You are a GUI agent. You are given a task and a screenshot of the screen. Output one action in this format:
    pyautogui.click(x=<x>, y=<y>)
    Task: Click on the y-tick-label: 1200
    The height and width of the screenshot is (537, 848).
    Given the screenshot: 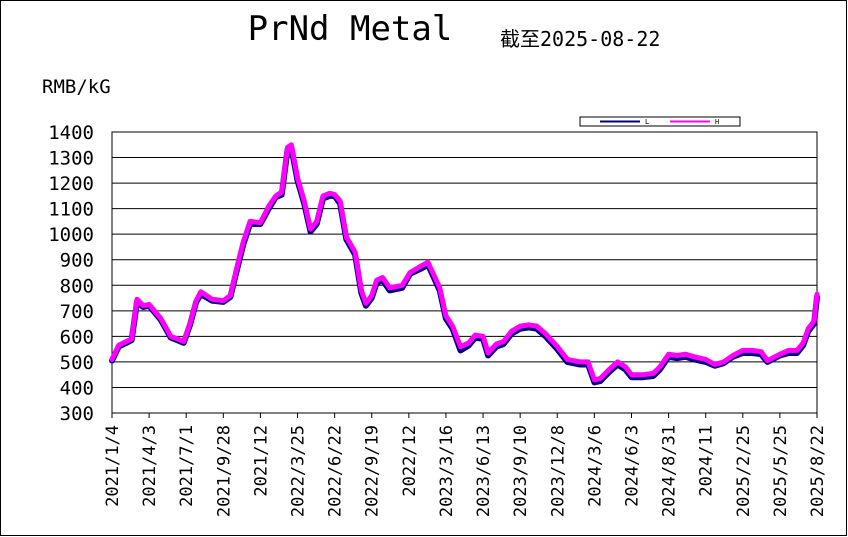 What is the action you would take?
    pyautogui.click(x=71, y=184)
    